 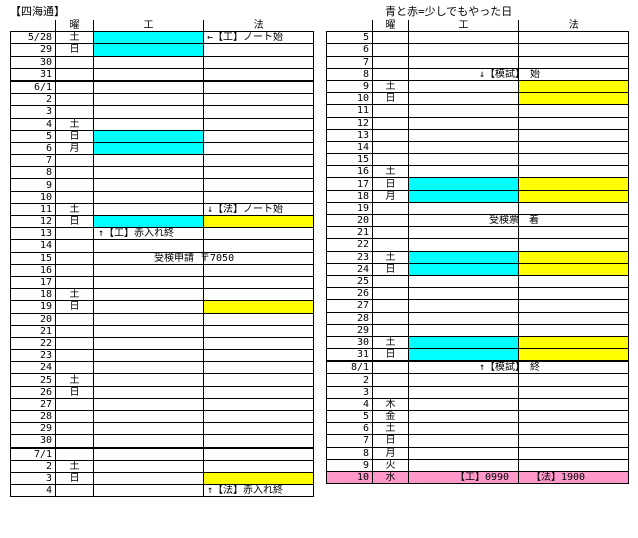 I want to click on eng-cell: ↑【模試】 終, so click(x=474, y=367).